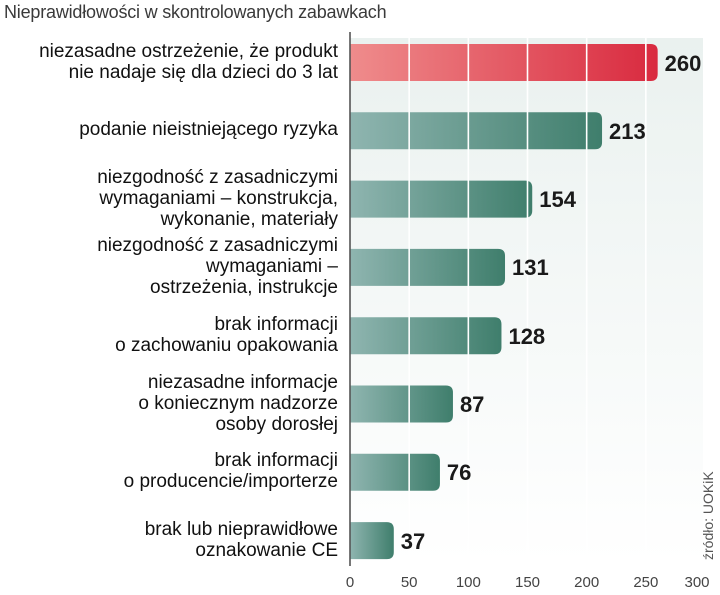 This screenshot has width=720, height=595. Describe the element at coordinates (697, 582) in the screenshot. I see `x-tick-label: 300` at that location.